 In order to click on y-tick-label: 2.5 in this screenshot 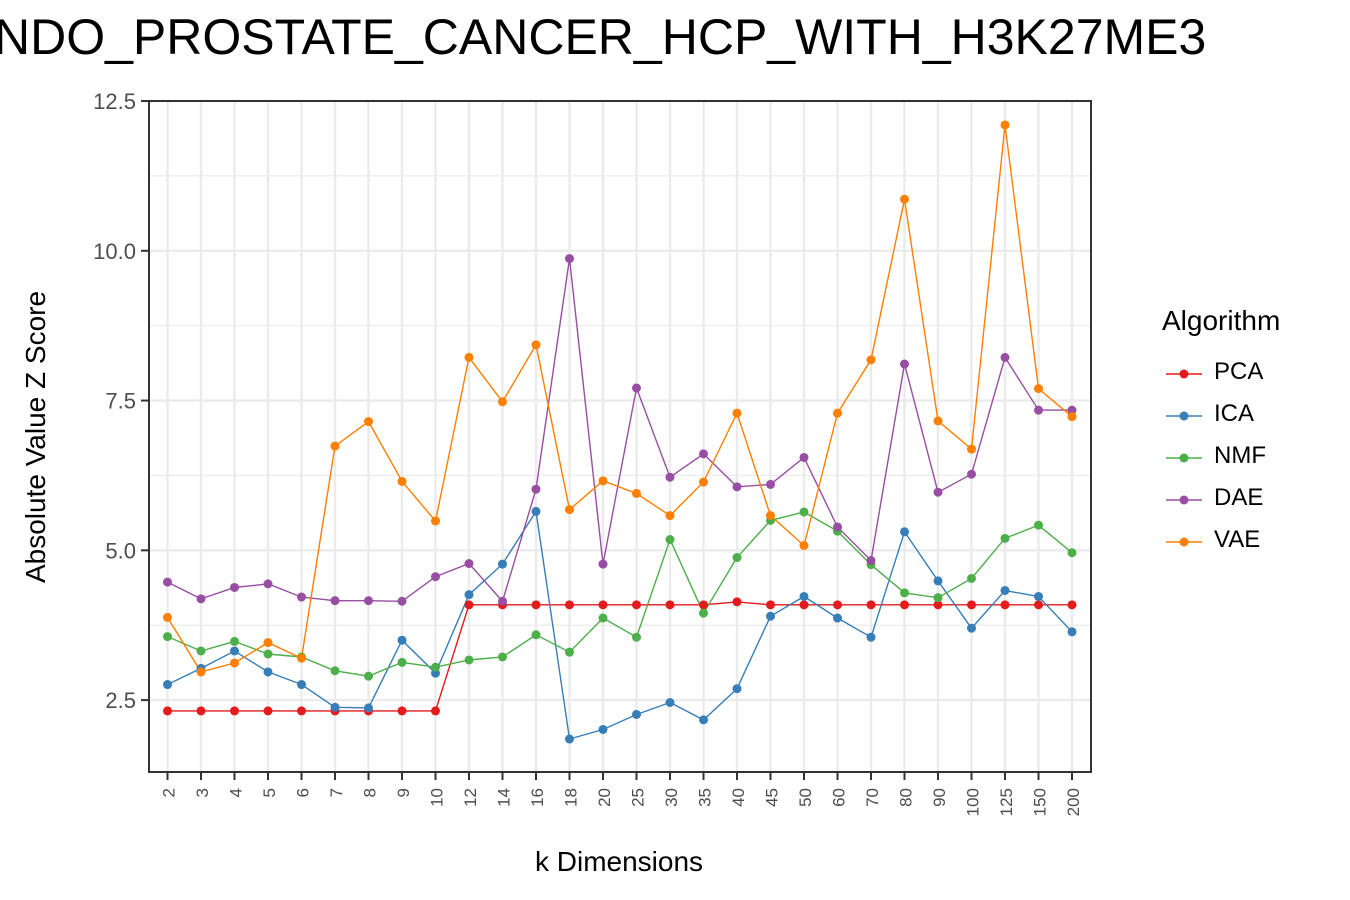, I will do `click(120, 700)`.